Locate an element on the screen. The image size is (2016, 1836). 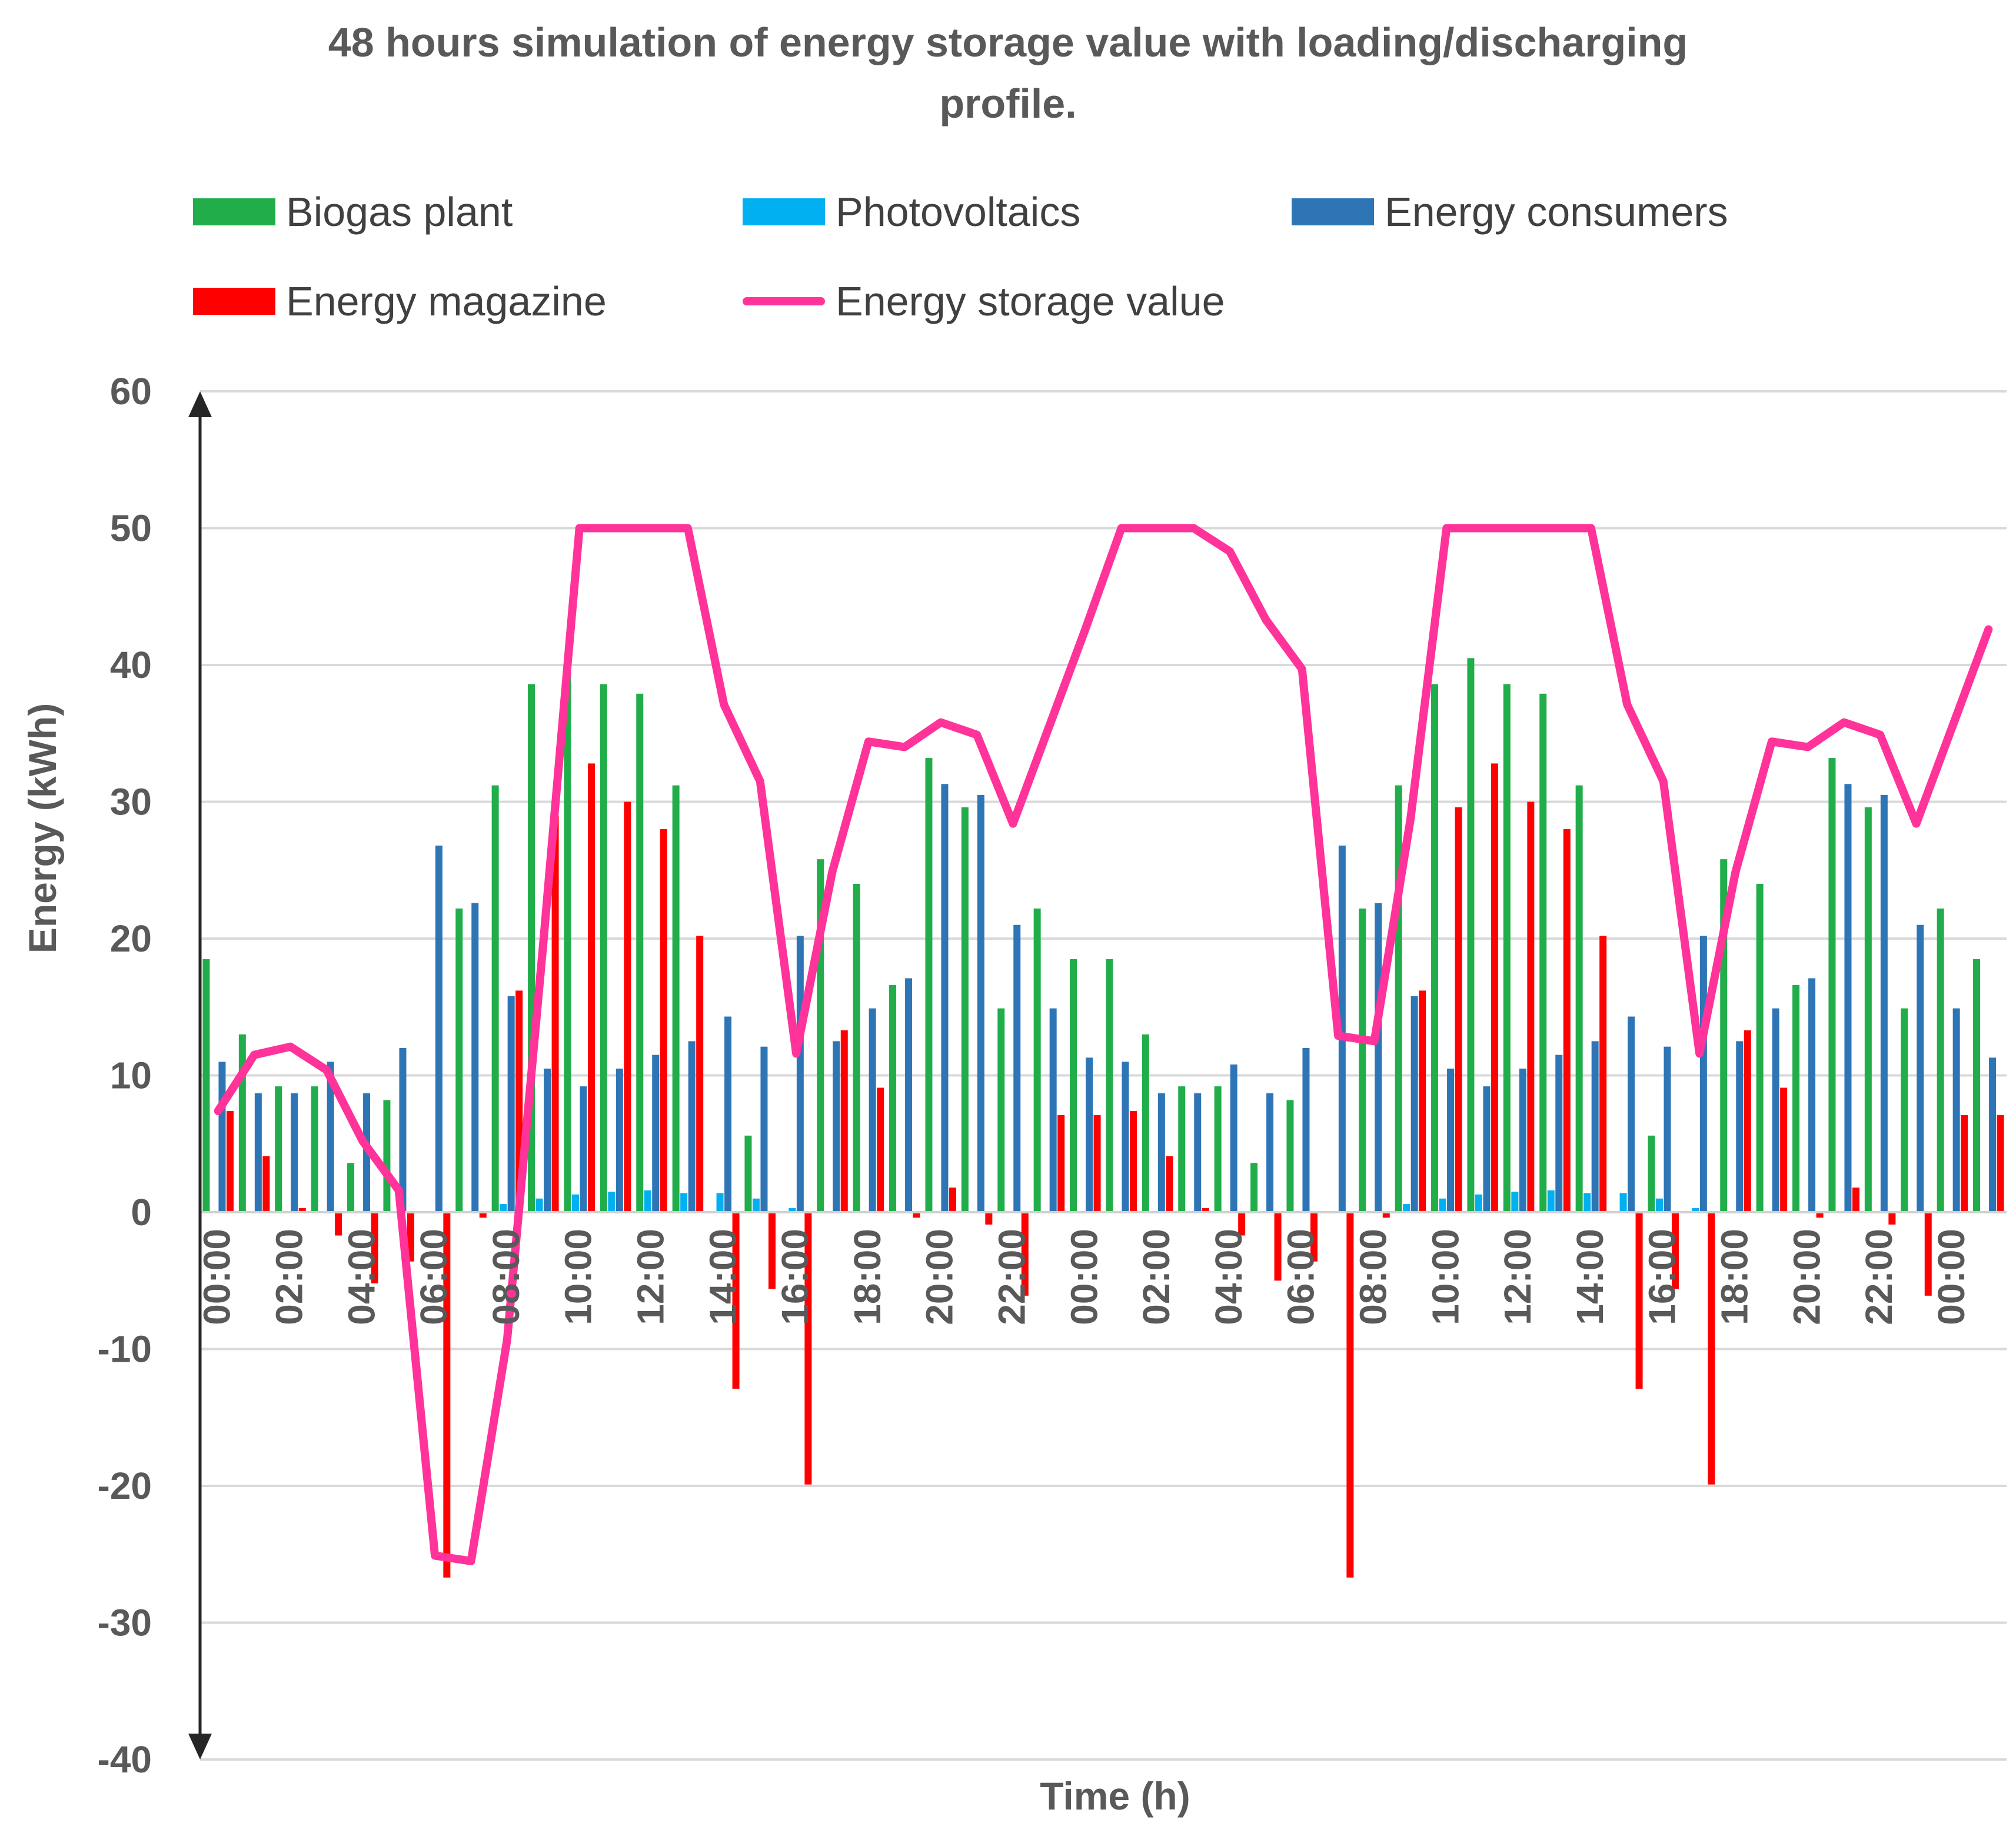
legend-item-energy-magazine: Energy magazine is located at coordinates (400, 301).